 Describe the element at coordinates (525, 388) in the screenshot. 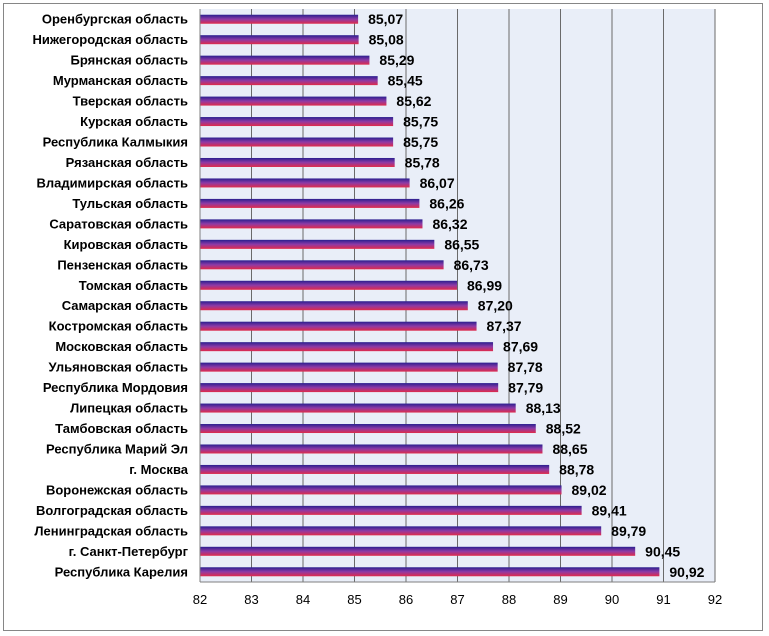

I see `value-label: 87,79` at that location.